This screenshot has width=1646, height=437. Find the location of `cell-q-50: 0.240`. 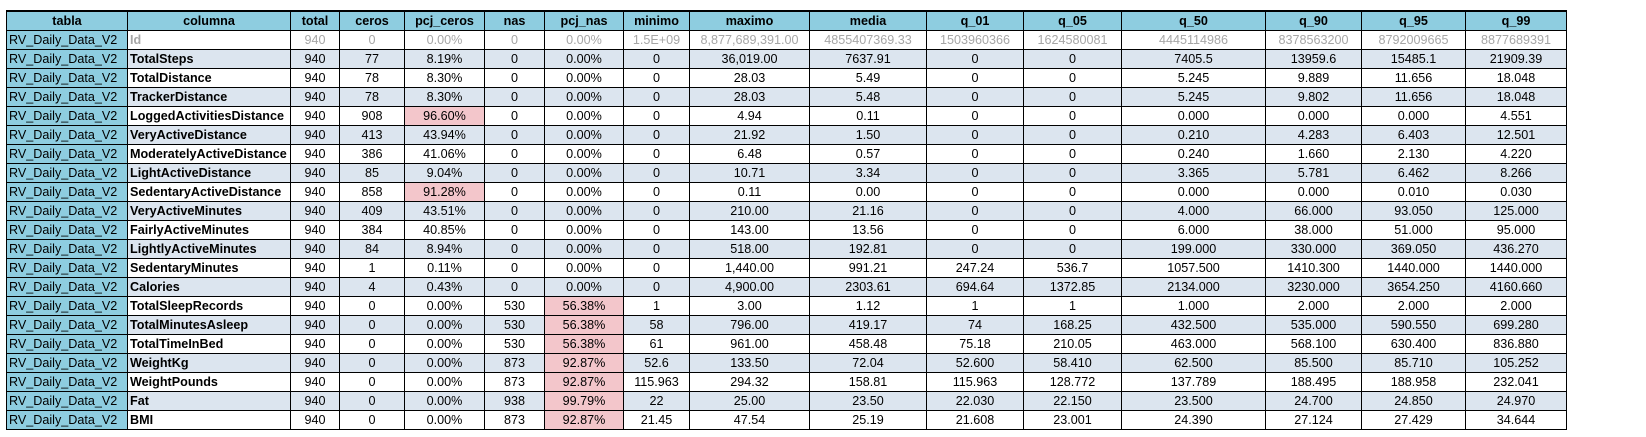

cell-q-50: 0.240 is located at coordinates (1193, 154).